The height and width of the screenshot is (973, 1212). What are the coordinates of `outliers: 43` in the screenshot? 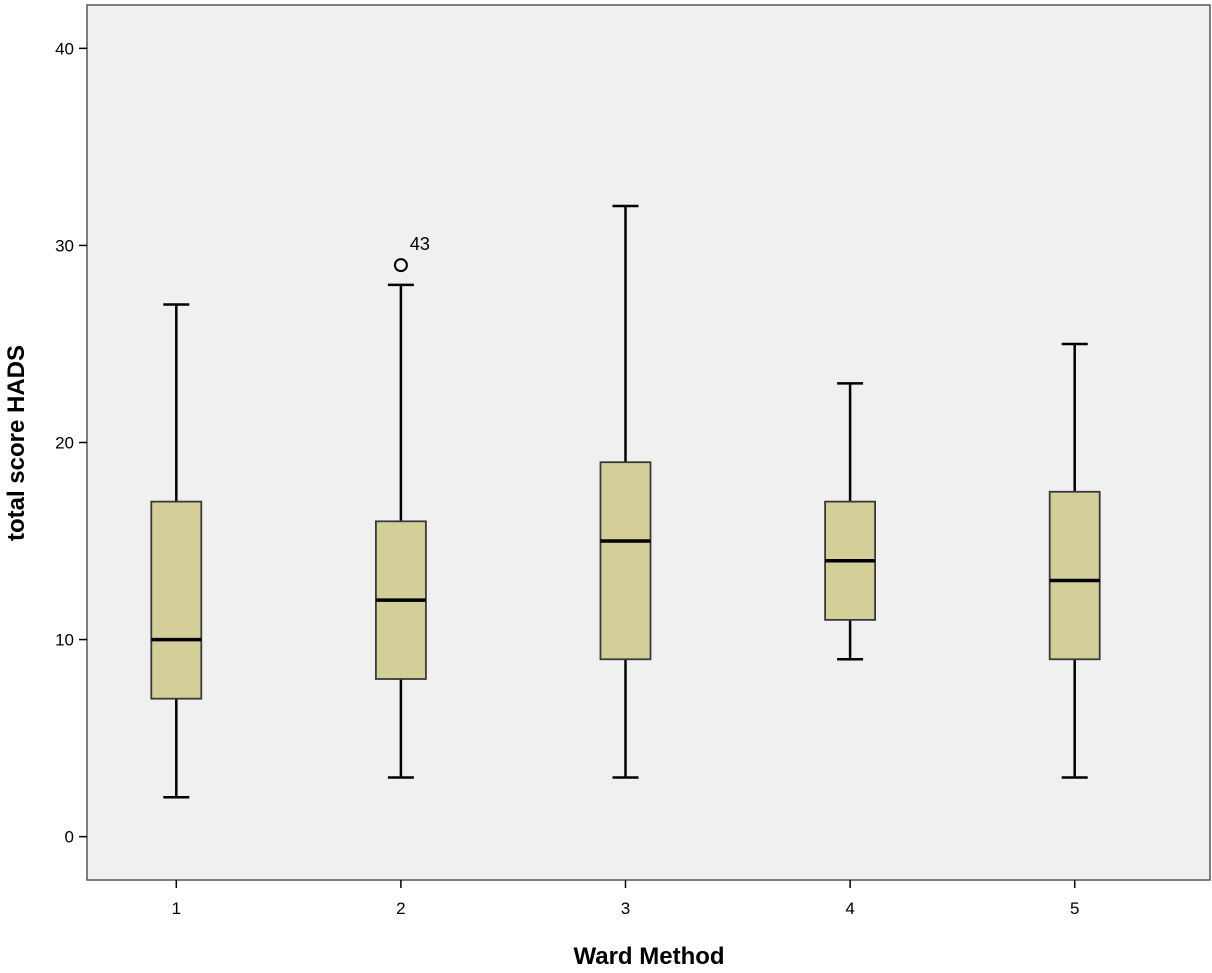 It's located at (411, 253).